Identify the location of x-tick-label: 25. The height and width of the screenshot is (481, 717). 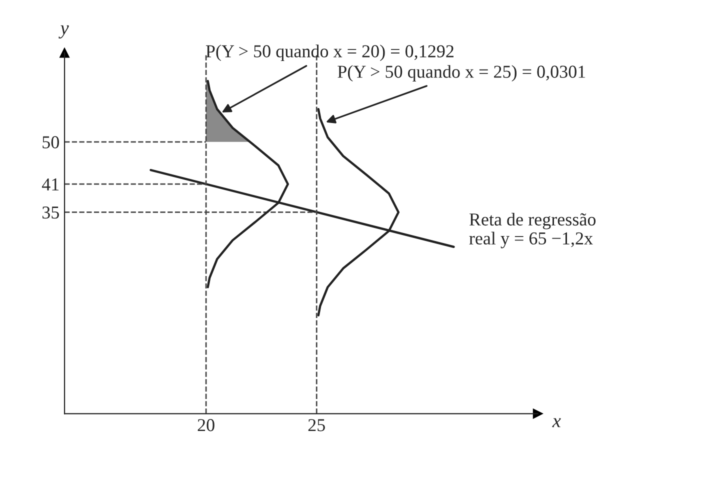
(316, 425).